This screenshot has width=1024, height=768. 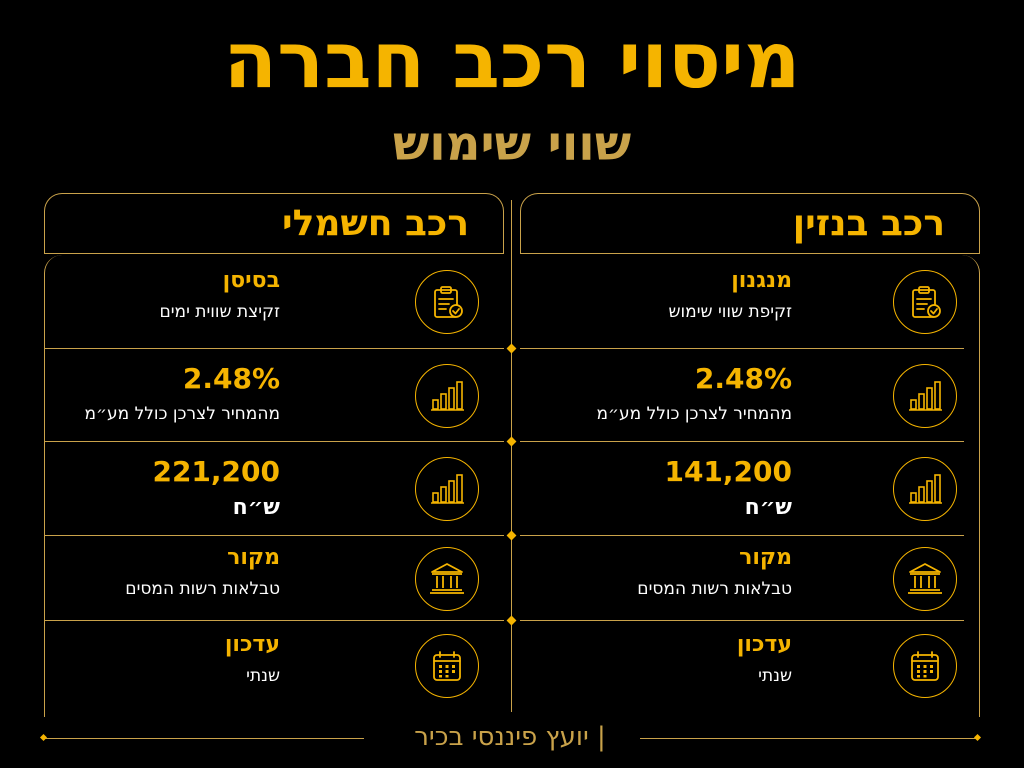 What do you see at coordinates (512, 144) in the screenshot?
I see `page-subtitle: שווי שימוש` at bounding box center [512, 144].